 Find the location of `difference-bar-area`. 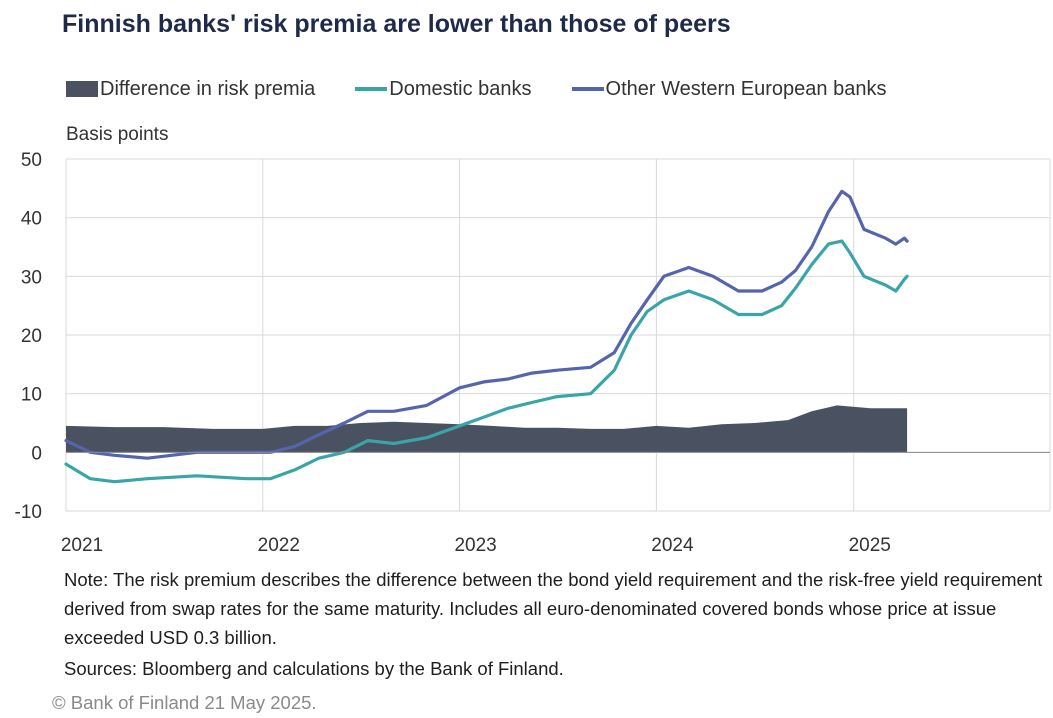

difference-bar-area is located at coordinates (487, 429).